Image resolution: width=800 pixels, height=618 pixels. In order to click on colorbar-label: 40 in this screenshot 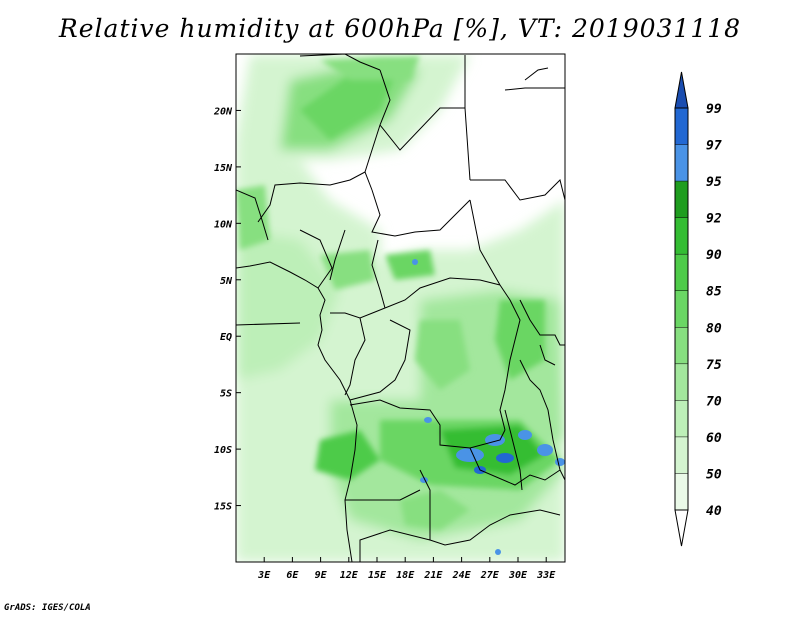, I will do `click(714, 511)`.